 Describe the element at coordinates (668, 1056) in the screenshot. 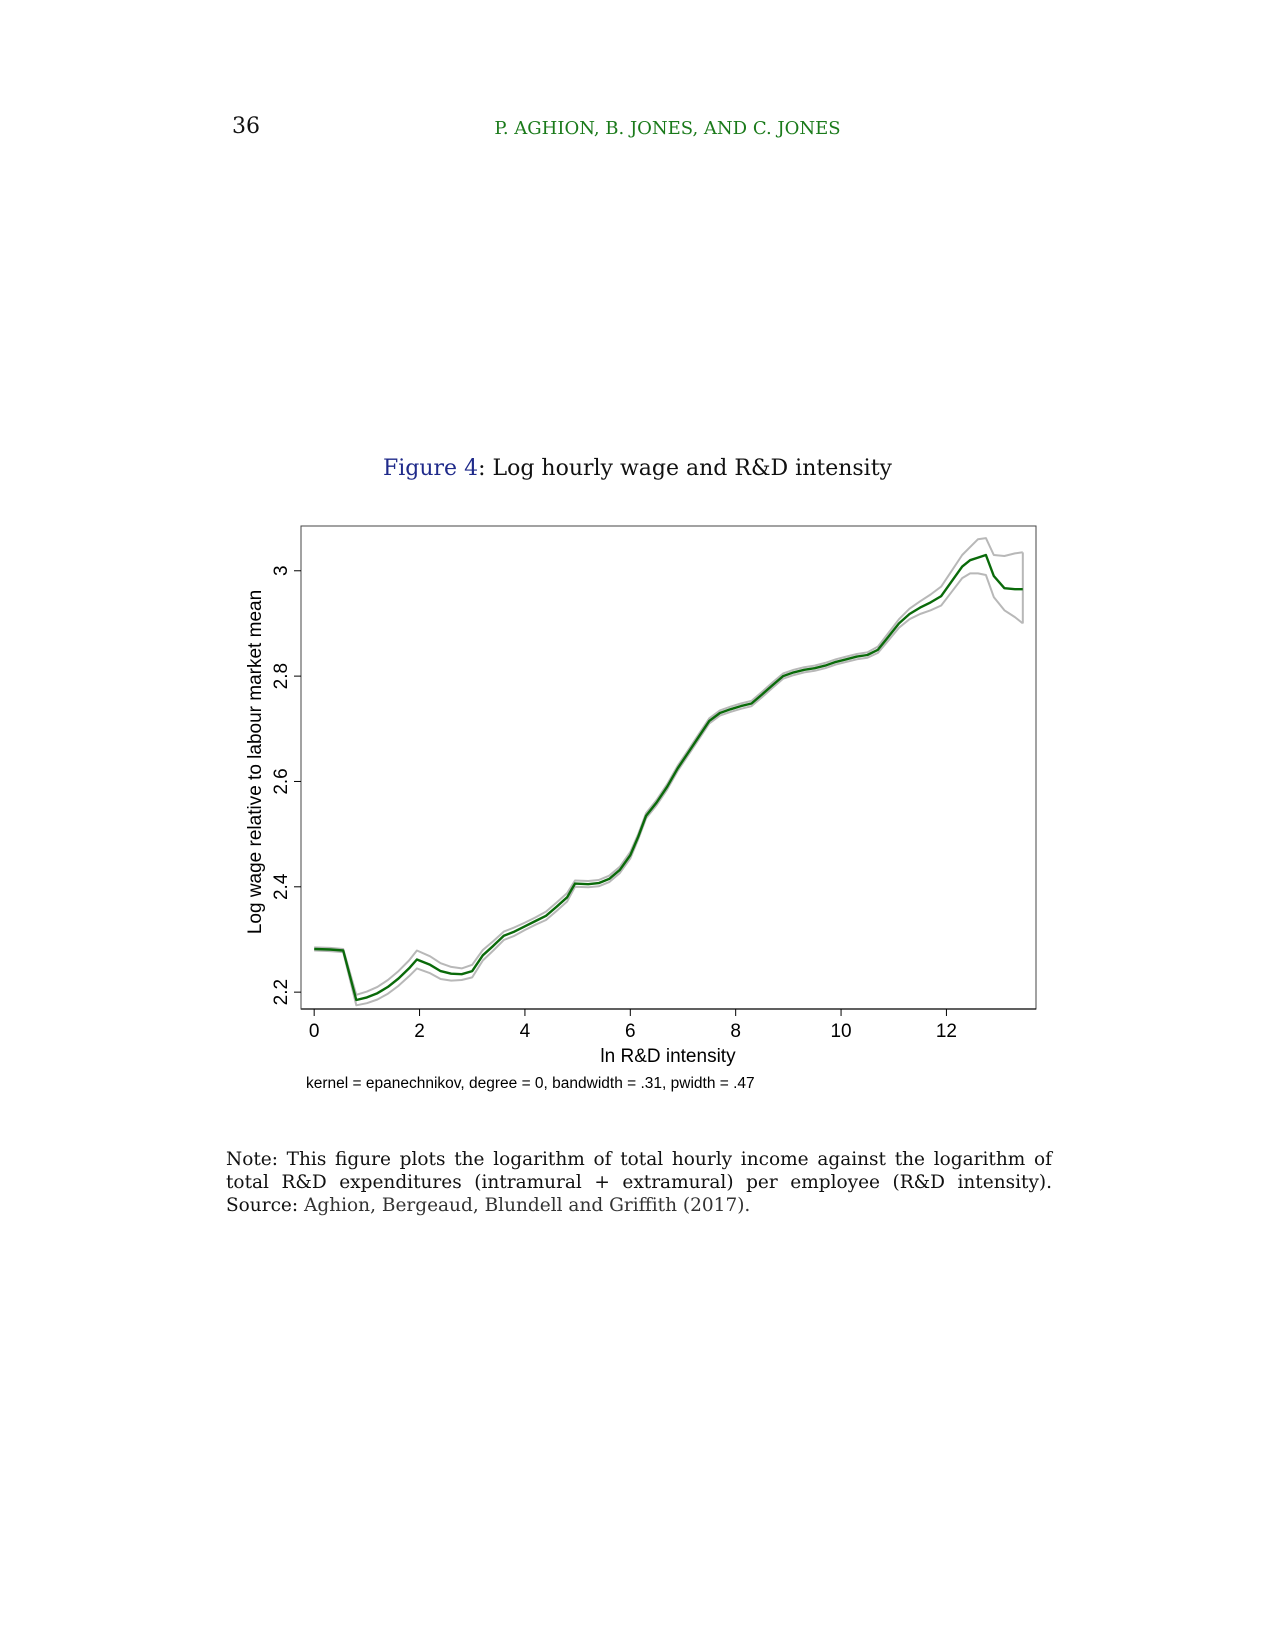

I see `x-axis-label: ln R&D intensity` at that location.